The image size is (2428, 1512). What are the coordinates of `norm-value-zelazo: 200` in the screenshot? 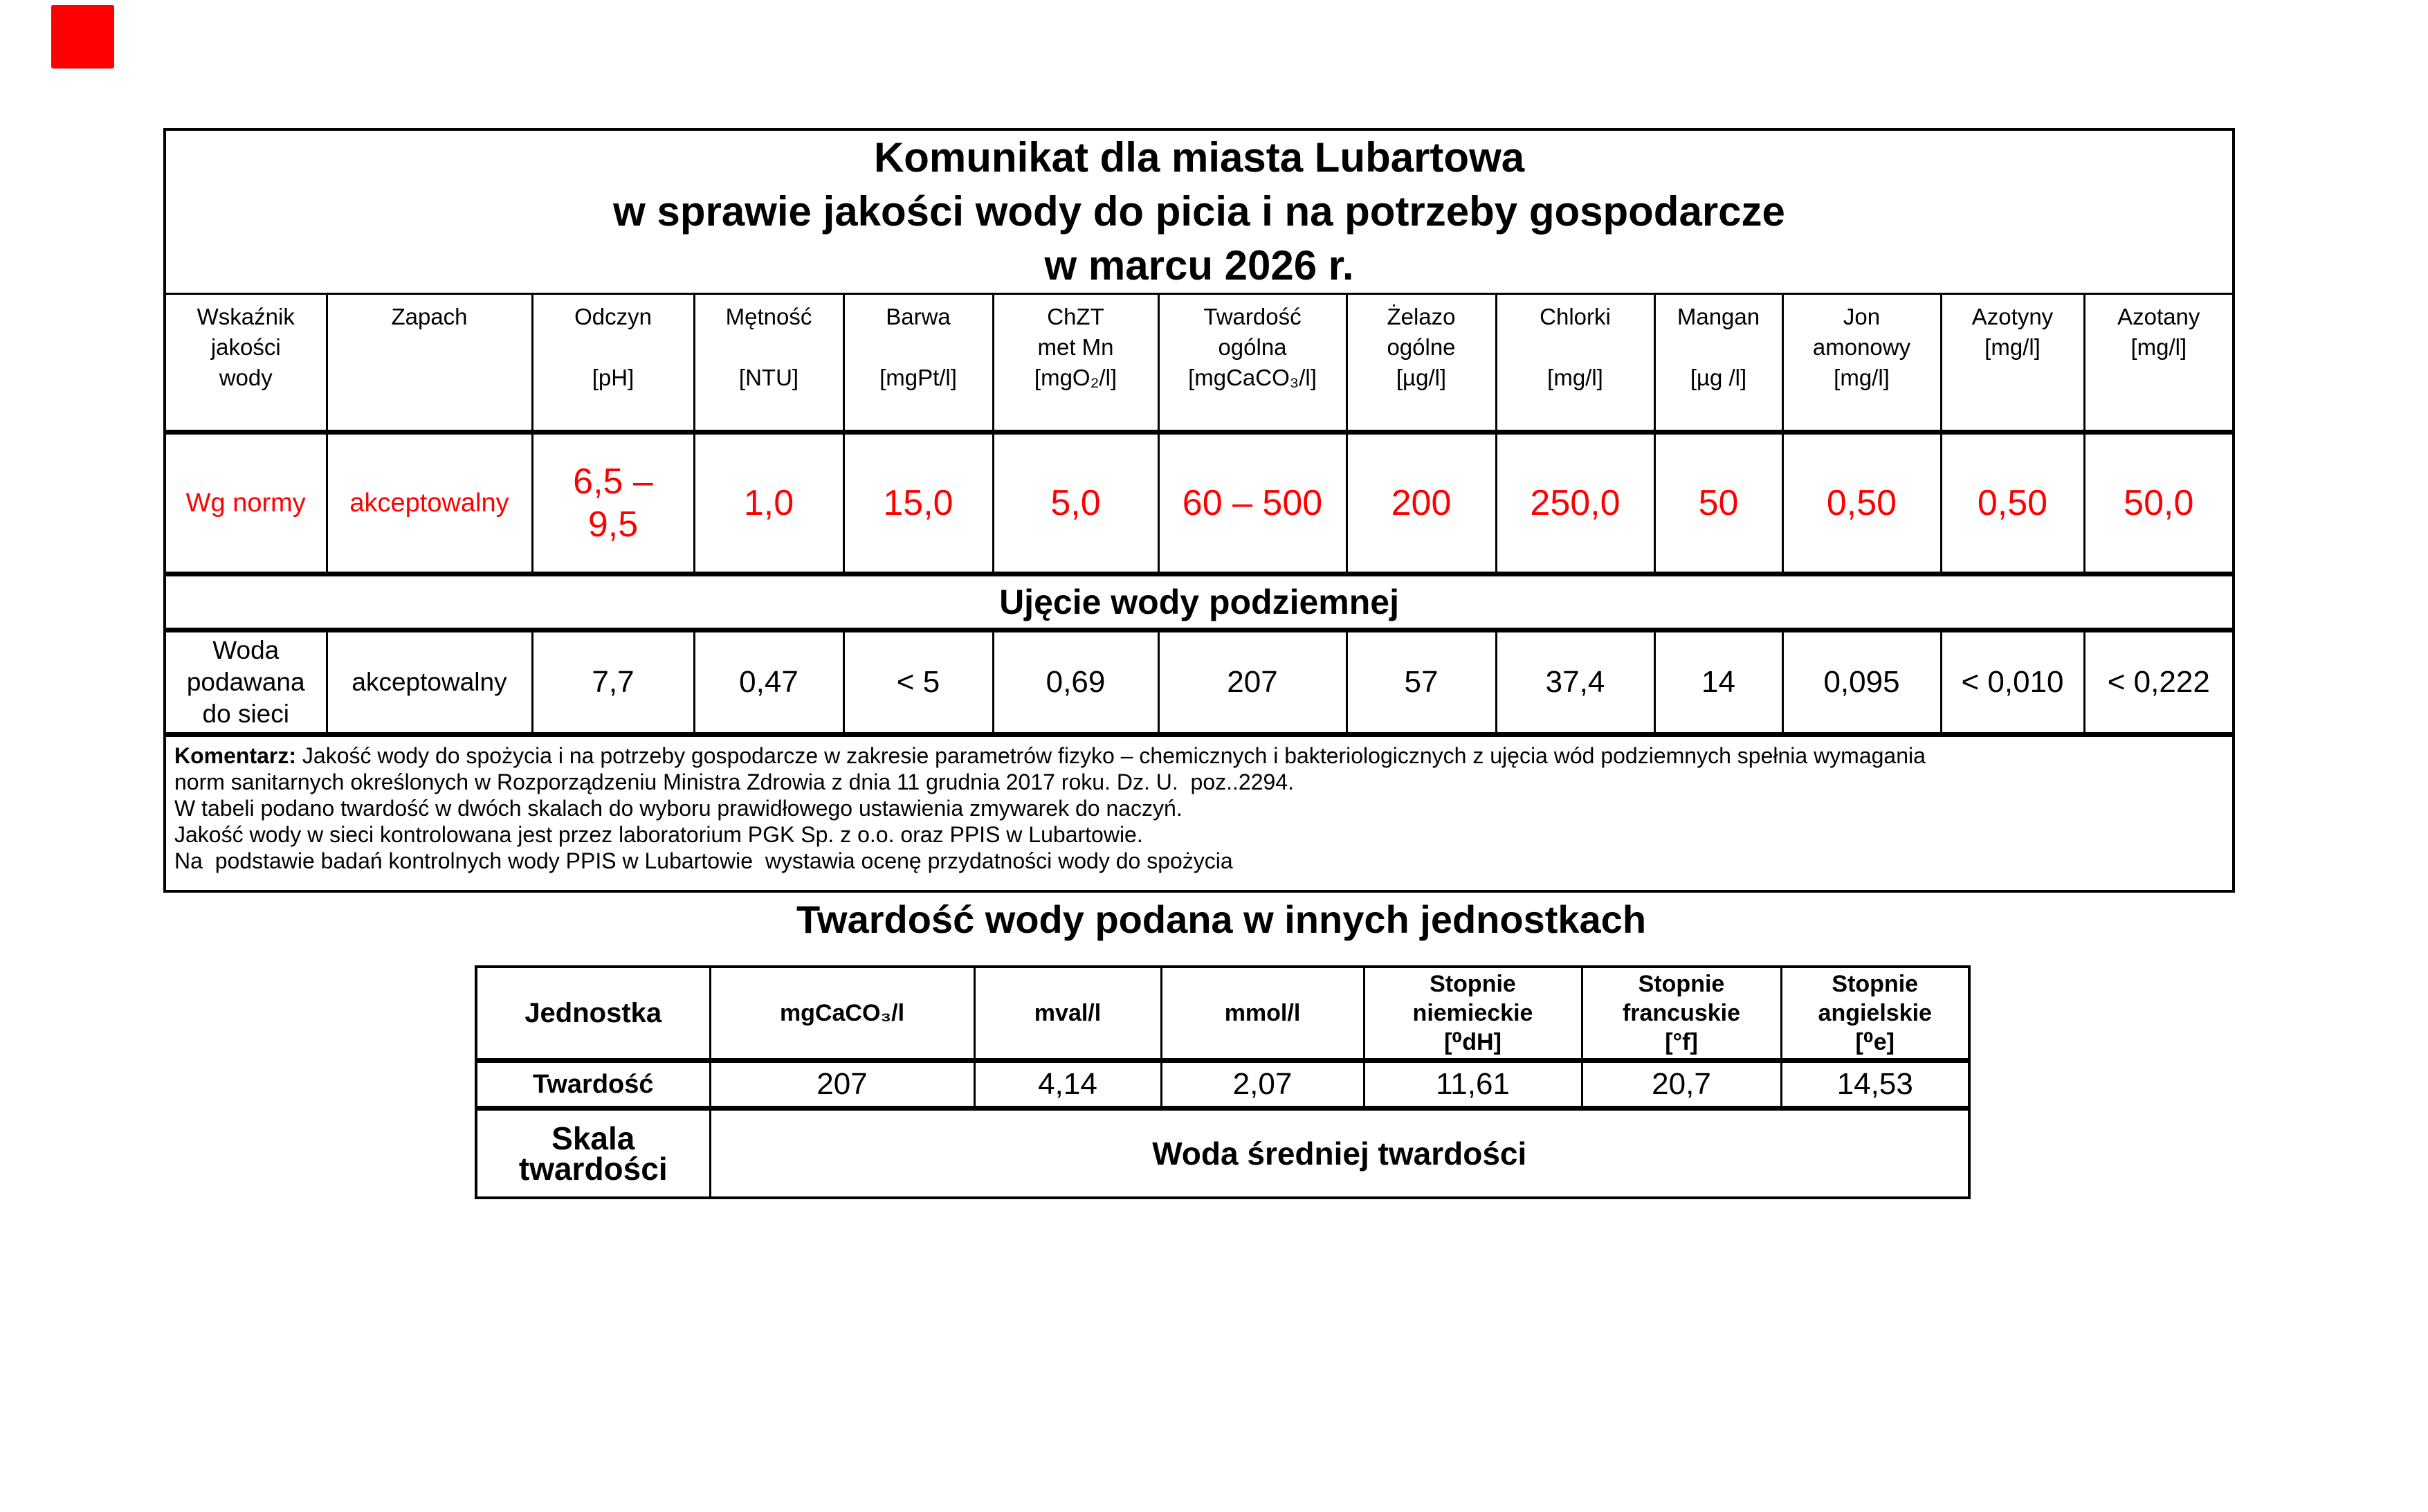 It's located at (1421, 503).